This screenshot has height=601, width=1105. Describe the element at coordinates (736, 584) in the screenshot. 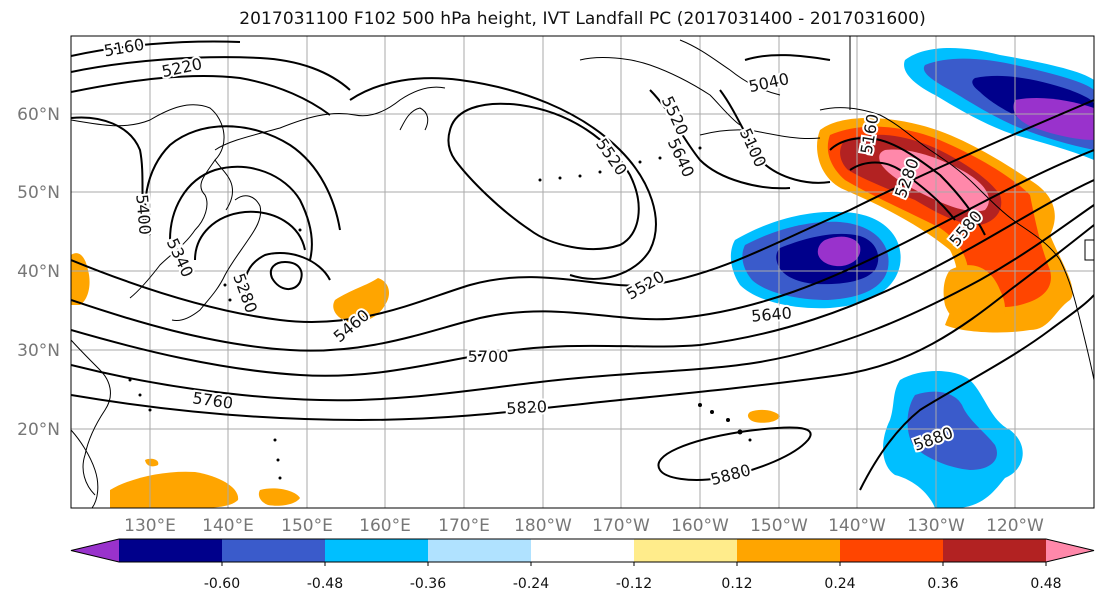

I see `colorbar-tick-label: 0.12` at that location.